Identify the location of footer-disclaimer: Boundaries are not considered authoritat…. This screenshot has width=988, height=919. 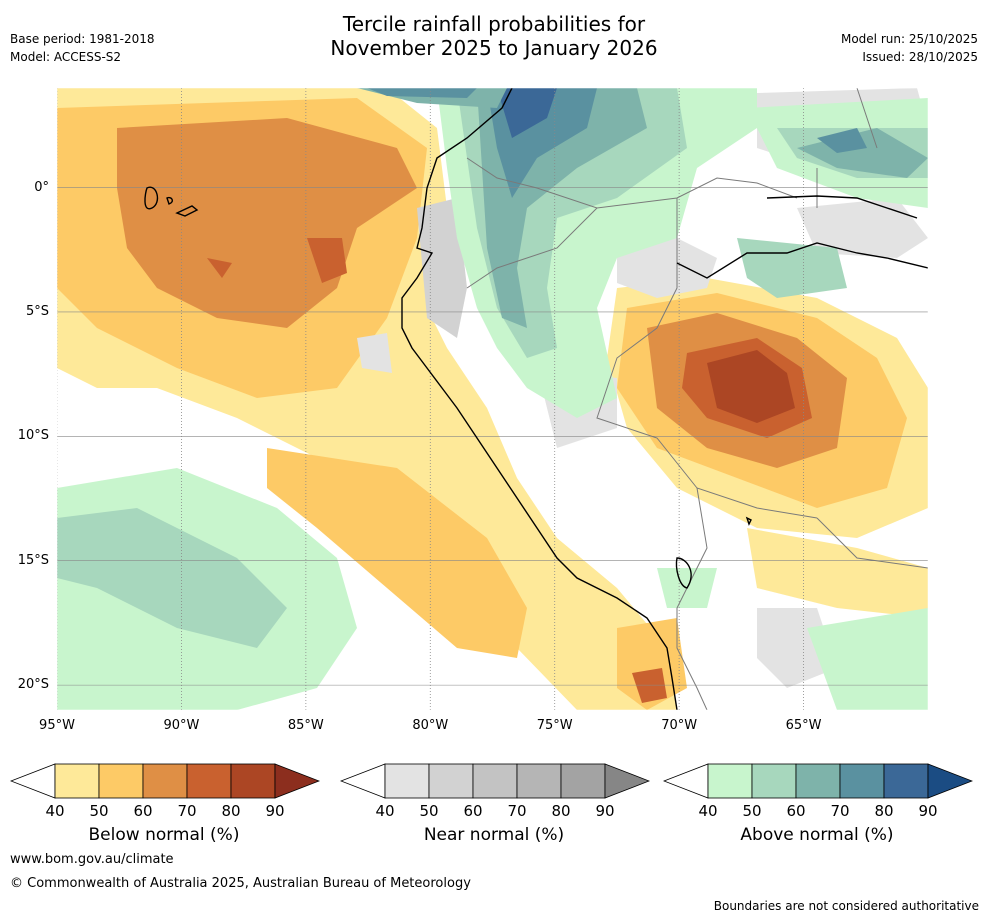
(846, 906).